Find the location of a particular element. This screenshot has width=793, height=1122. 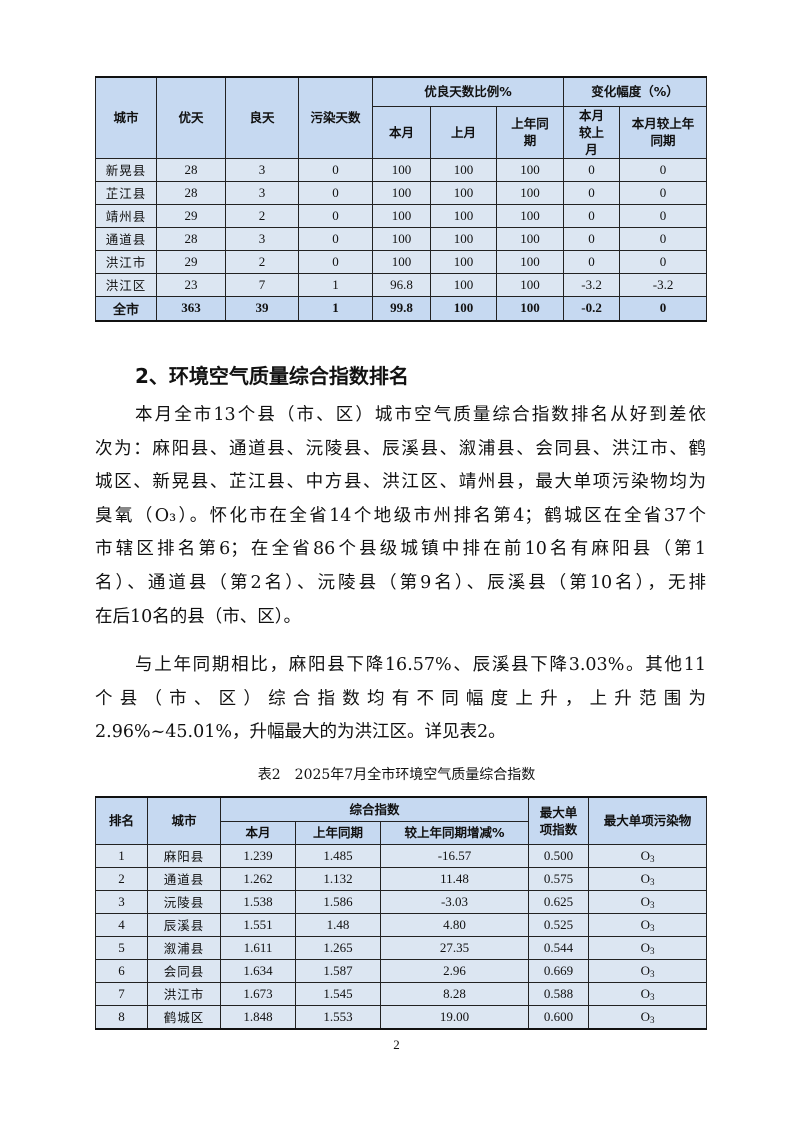

page-number: 2 is located at coordinates (396, 1044).